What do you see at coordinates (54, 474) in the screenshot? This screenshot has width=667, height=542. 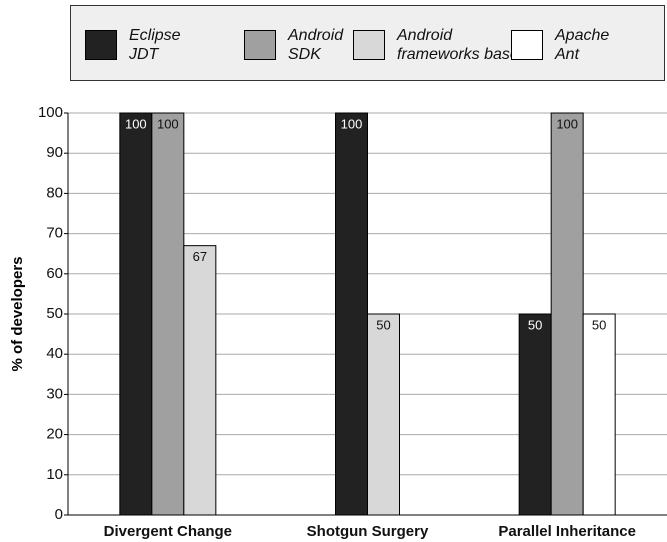 I see `y-tick-label: 10` at bounding box center [54, 474].